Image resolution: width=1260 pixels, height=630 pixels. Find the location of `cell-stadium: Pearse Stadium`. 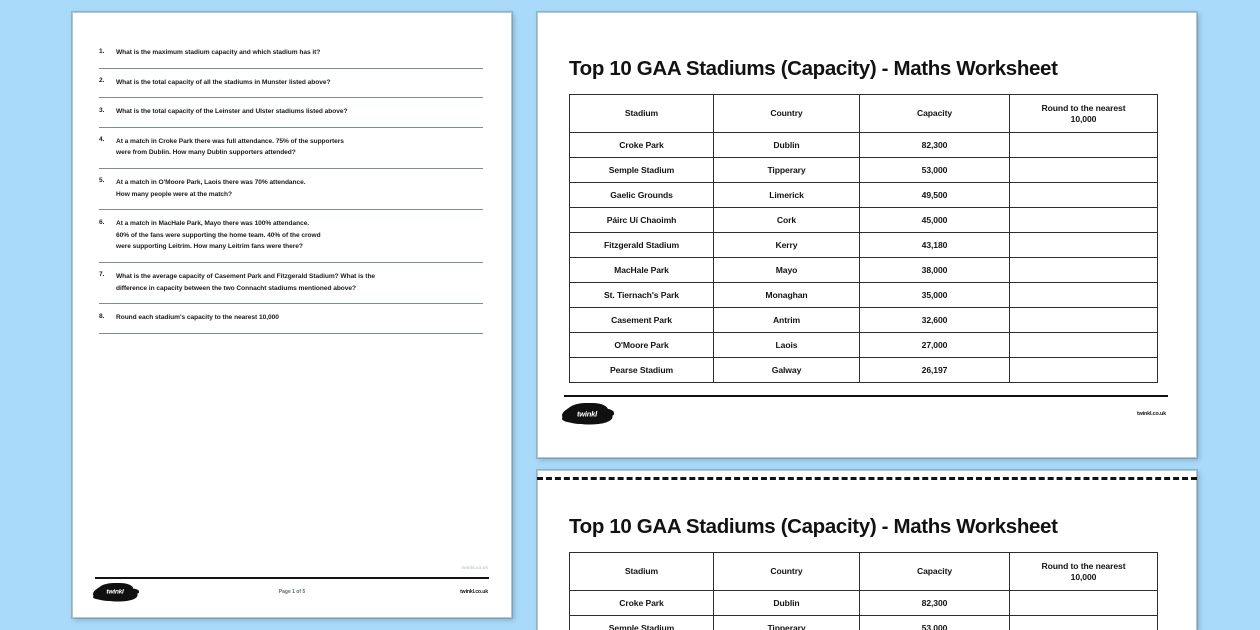

cell-stadium: Pearse Stadium is located at coordinates (641, 370).